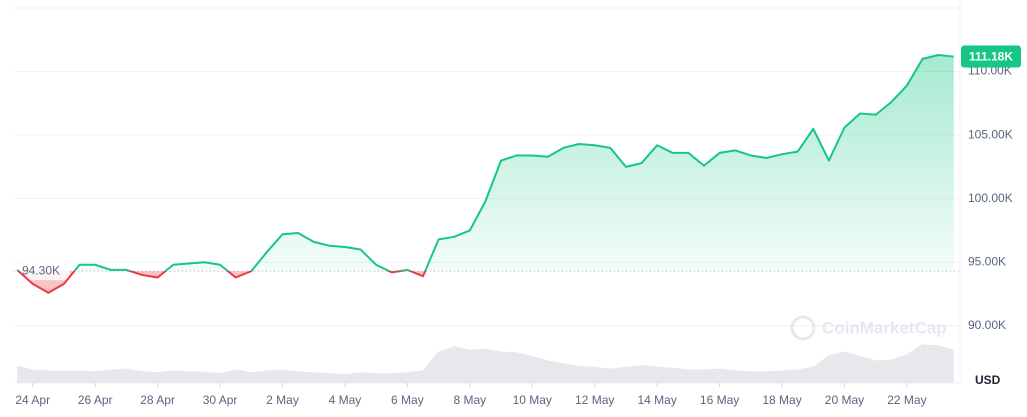 This screenshot has height=417, width=1027. What do you see at coordinates (844, 400) in the screenshot?
I see `x-tick-label: 20 May` at bounding box center [844, 400].